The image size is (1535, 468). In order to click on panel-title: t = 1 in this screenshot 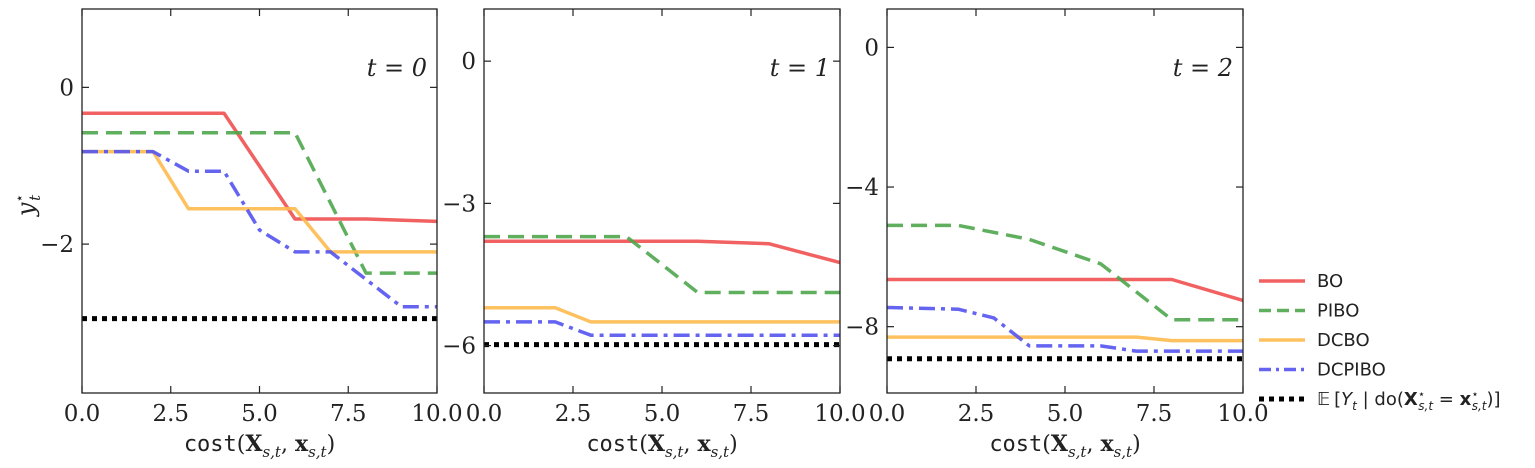, I will do `click(800, 68)`.